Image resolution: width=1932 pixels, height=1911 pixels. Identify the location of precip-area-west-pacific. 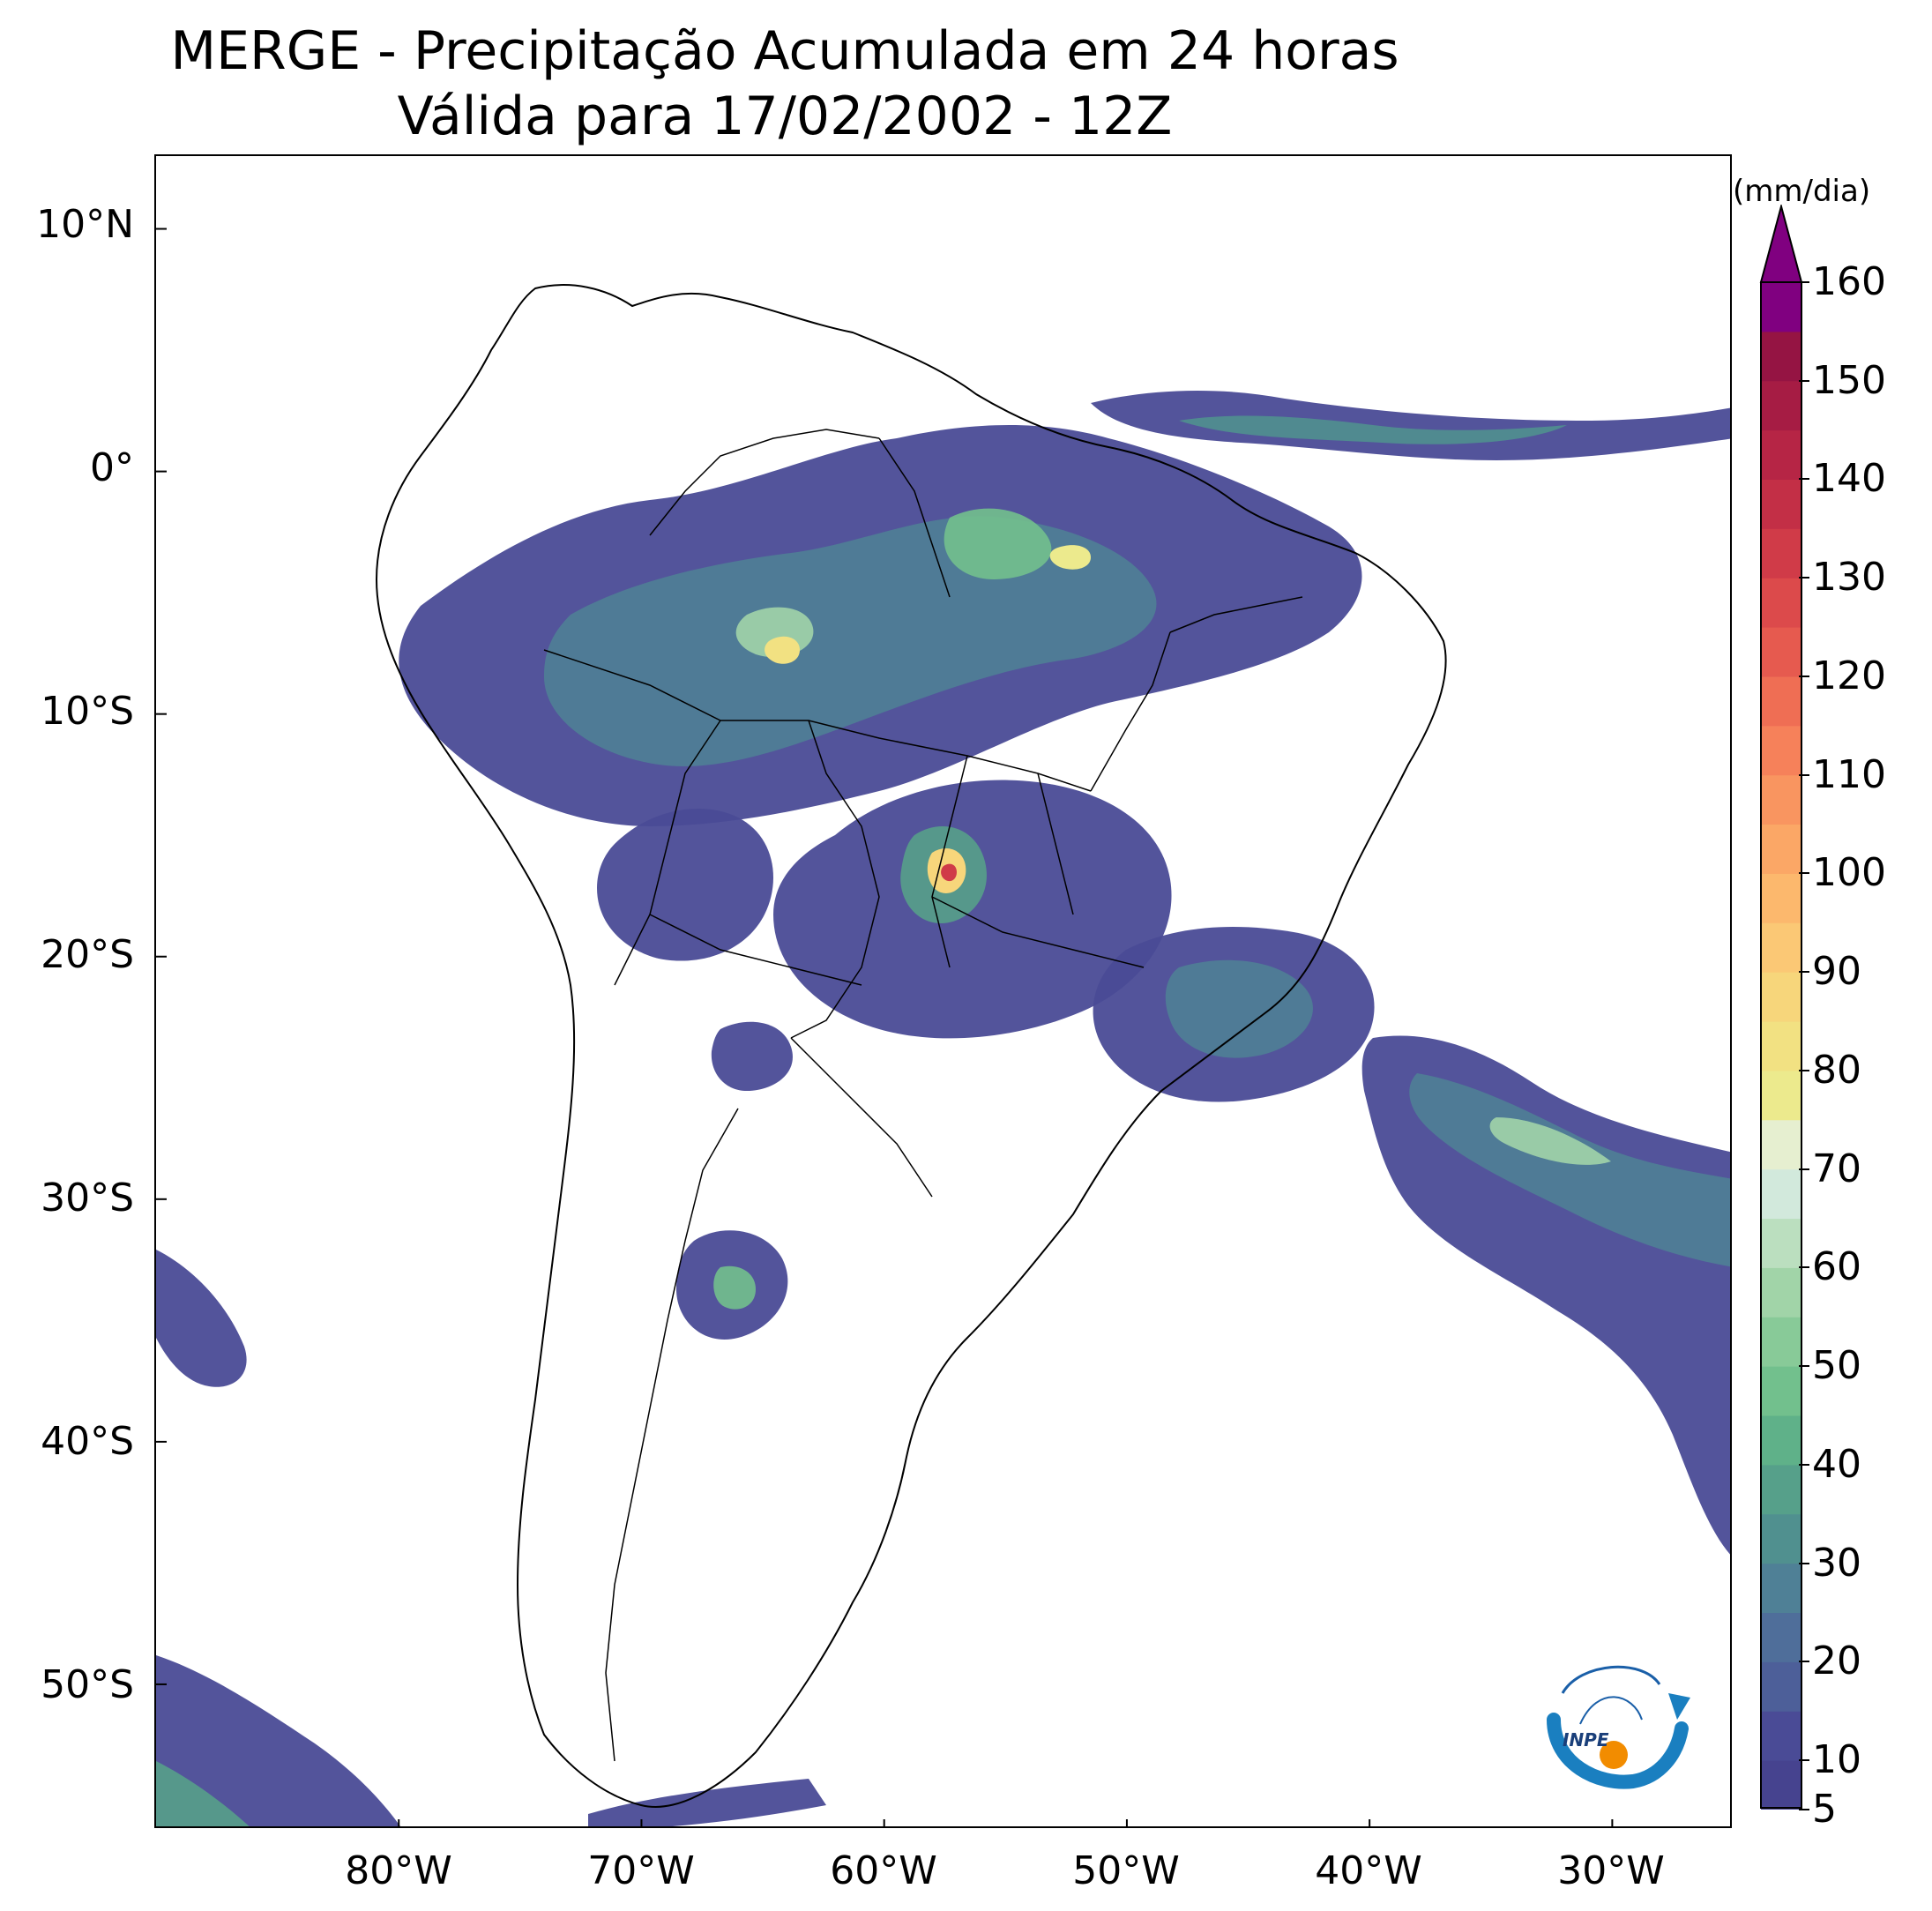
(201, 1319).